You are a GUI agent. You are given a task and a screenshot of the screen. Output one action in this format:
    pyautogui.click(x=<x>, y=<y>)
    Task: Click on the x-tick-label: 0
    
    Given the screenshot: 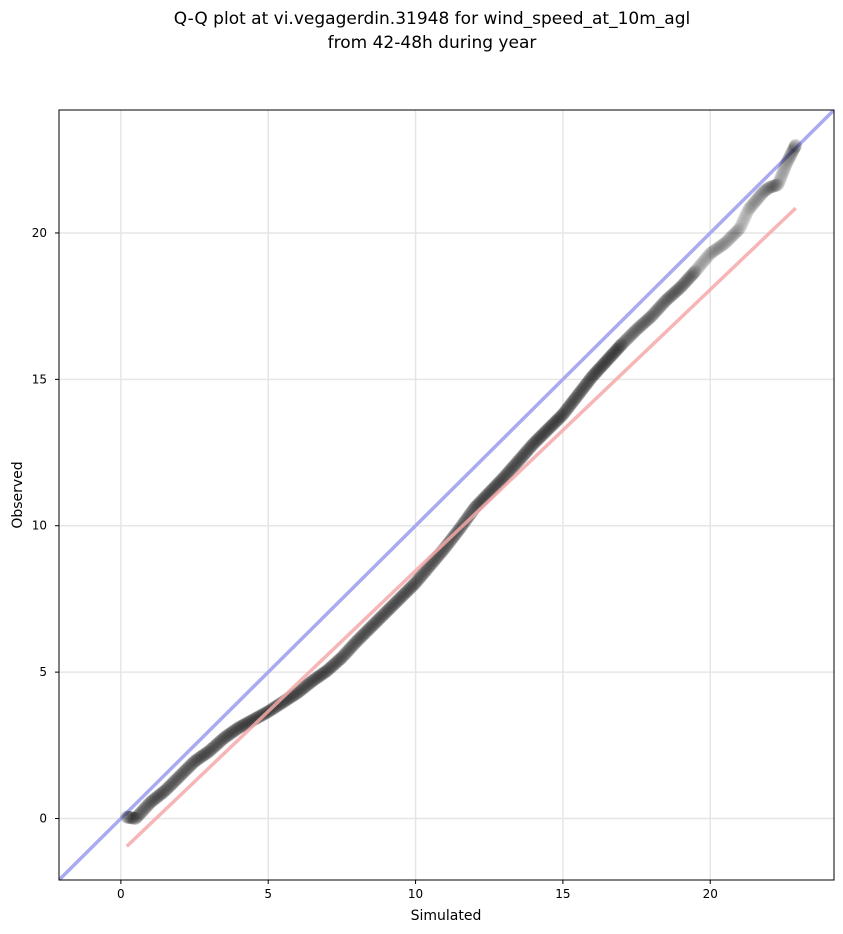 What is the action you would take?
    pyautogui.click(x=121, y=894)
    